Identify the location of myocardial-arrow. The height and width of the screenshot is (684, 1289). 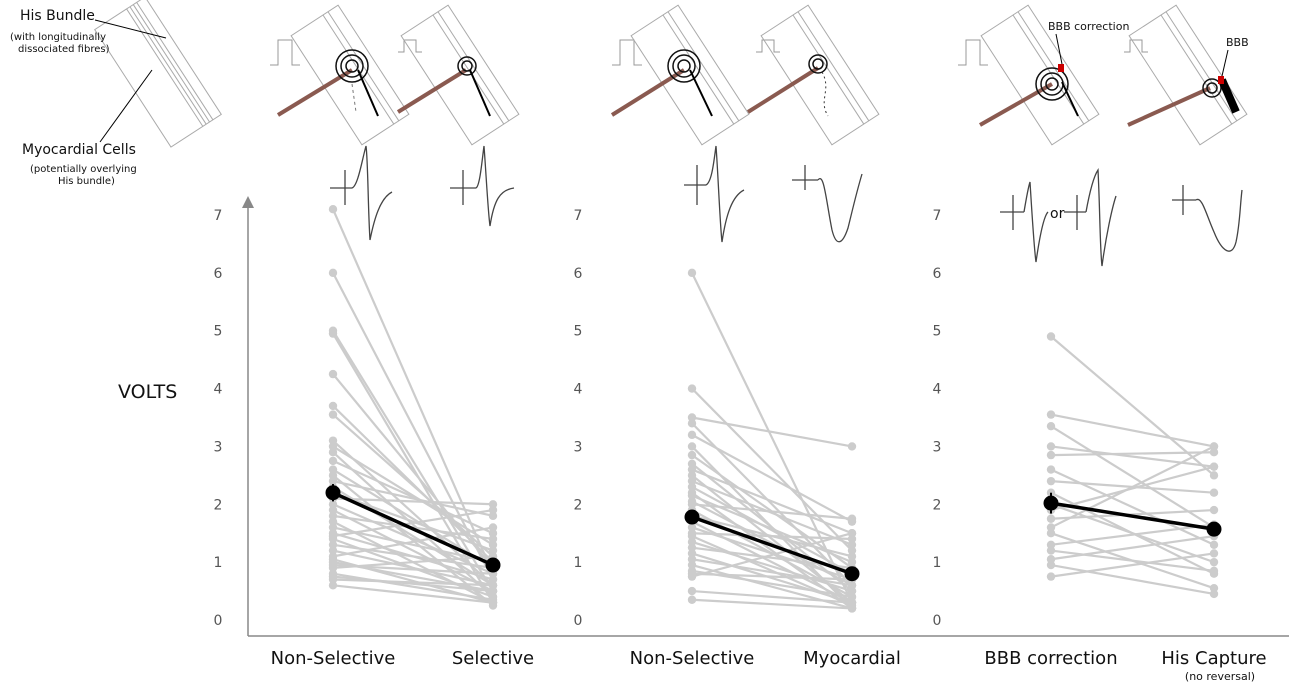
(126, 106).